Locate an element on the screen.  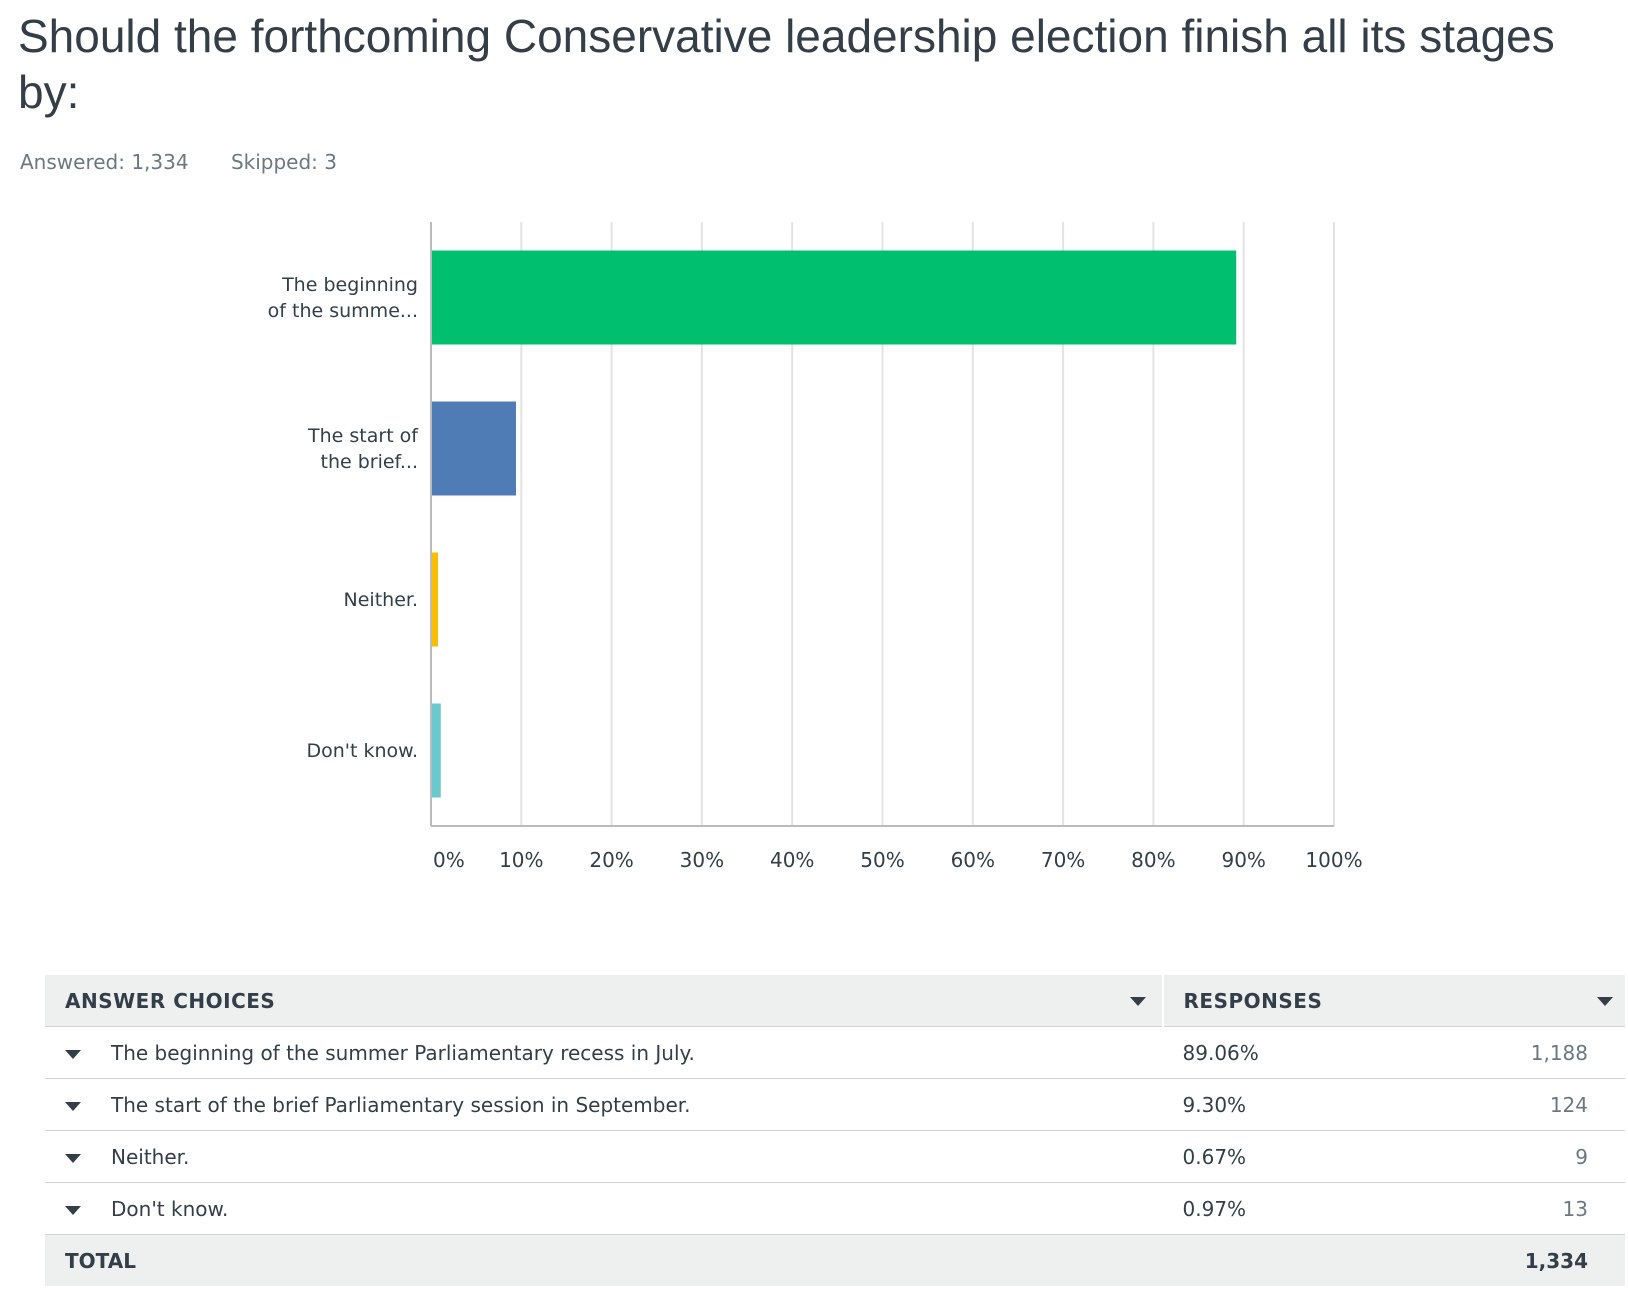
header-row: ANSWER CHOICES RESPONSES is located at coordinates (835, 1001).